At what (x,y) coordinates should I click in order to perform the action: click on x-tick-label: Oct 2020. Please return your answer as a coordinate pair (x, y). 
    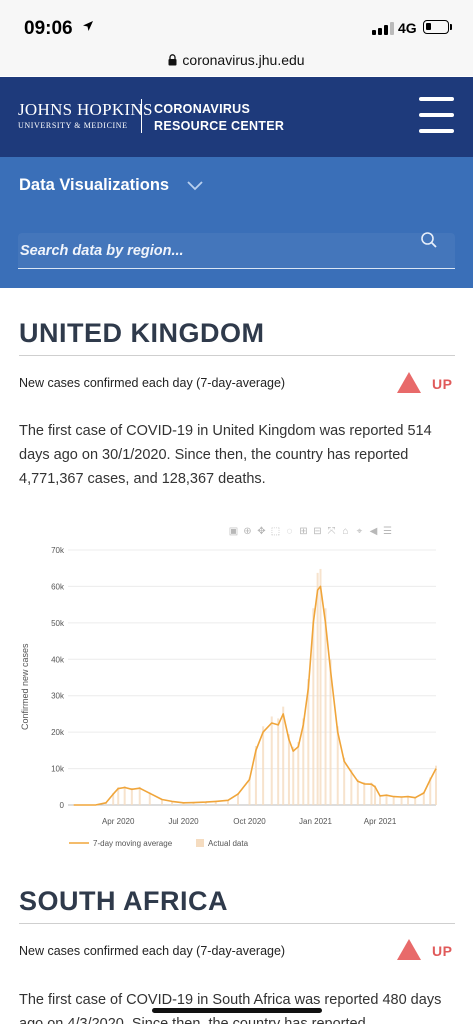
    Looking at the image, I should click on (249, 821).